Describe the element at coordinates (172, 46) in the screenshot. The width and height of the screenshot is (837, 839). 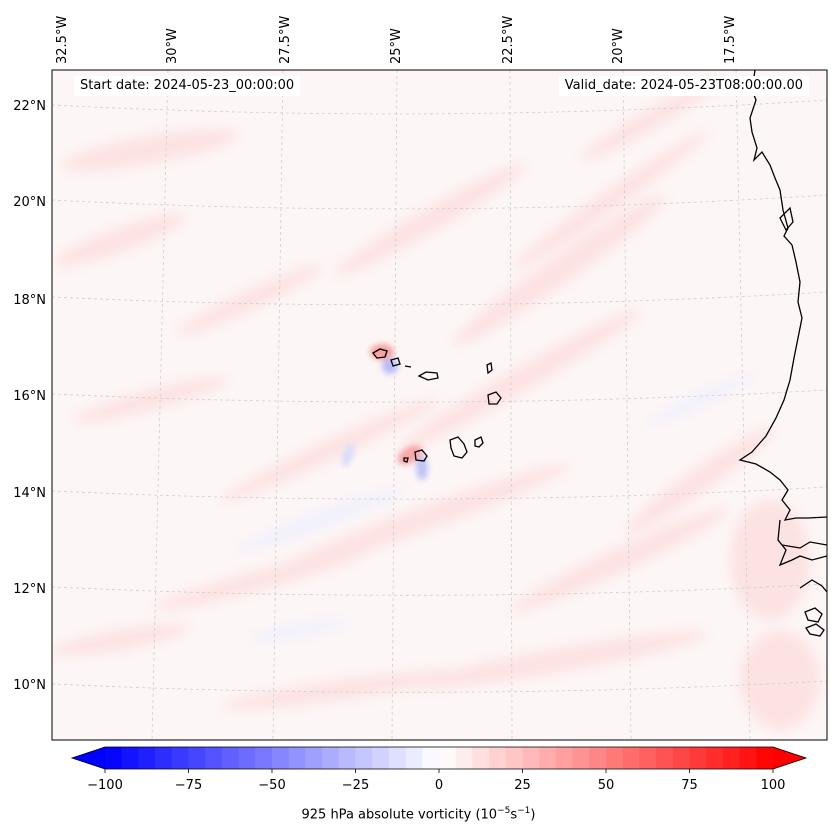
I see `lon-label: 30°W` at that location.